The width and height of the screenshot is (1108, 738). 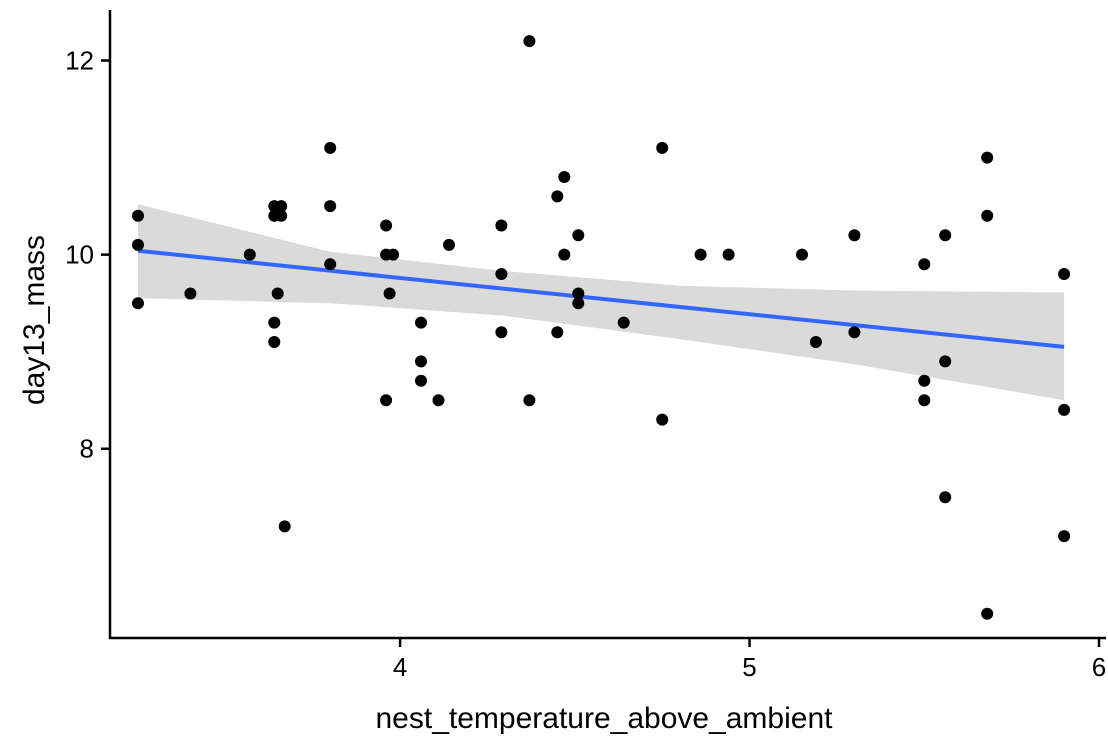 What do you see at coordinates (34, 320) in the screenshot?
I see `y-axis-title: day13_mass` at bounding box center [34, 320].